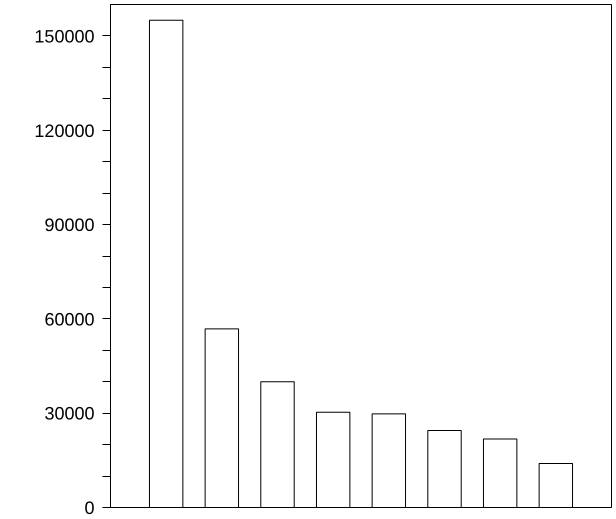 The width and height of the screenshot is (616, 519). I want to click on y-tick-label: 0, so click(89, 508).